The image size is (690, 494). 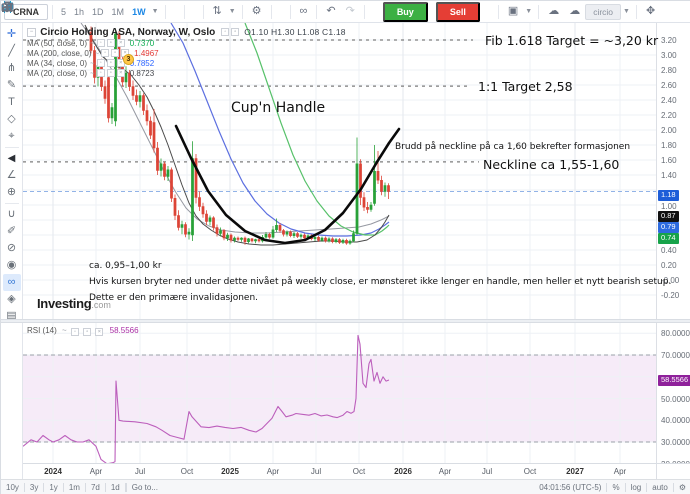 What do you see at coordinates (11, 175) in the screenshot?
I see `measure-tool-icon: ∠` at bounding box center [11, 175].